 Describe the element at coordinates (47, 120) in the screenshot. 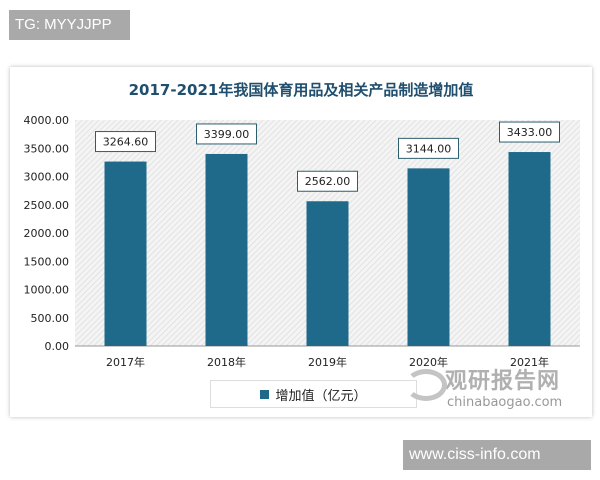

I see `y-tick-label: 4000.00` at that location.